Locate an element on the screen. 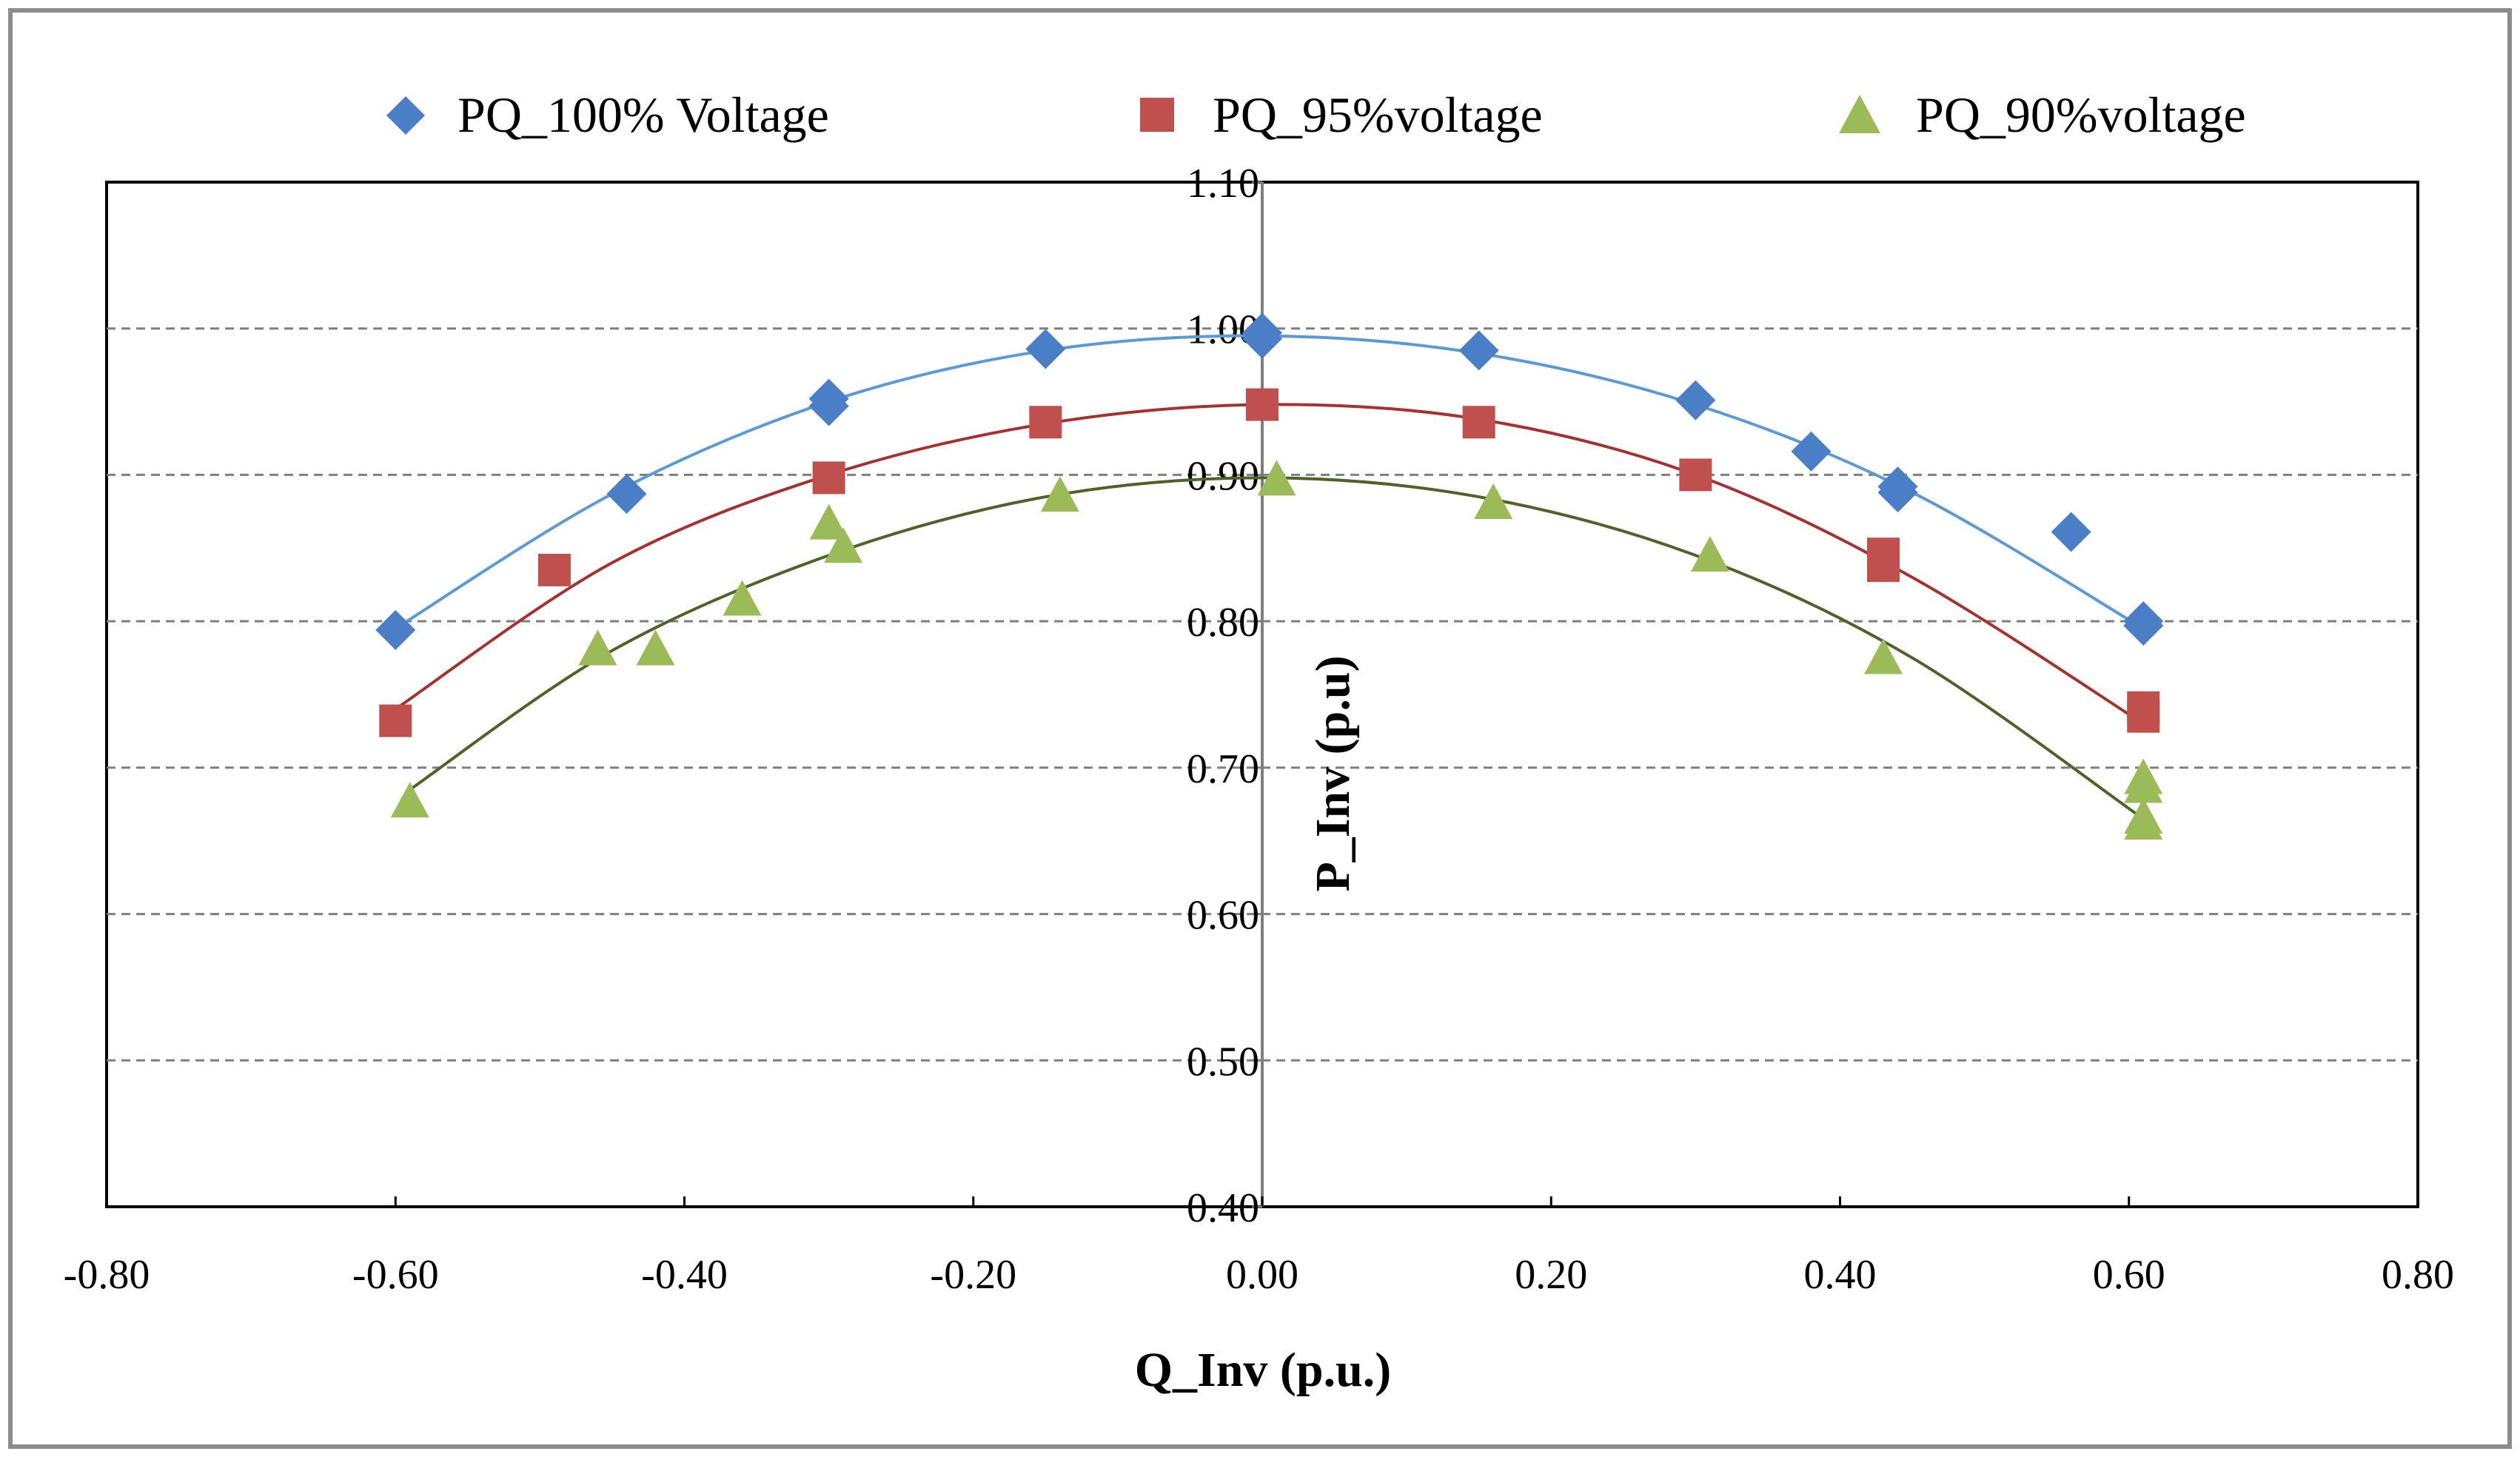 The height and width of the screenshot is (1457, 2520). x-tick-label-2: -0.40 is located at coordinates (685, 1275).